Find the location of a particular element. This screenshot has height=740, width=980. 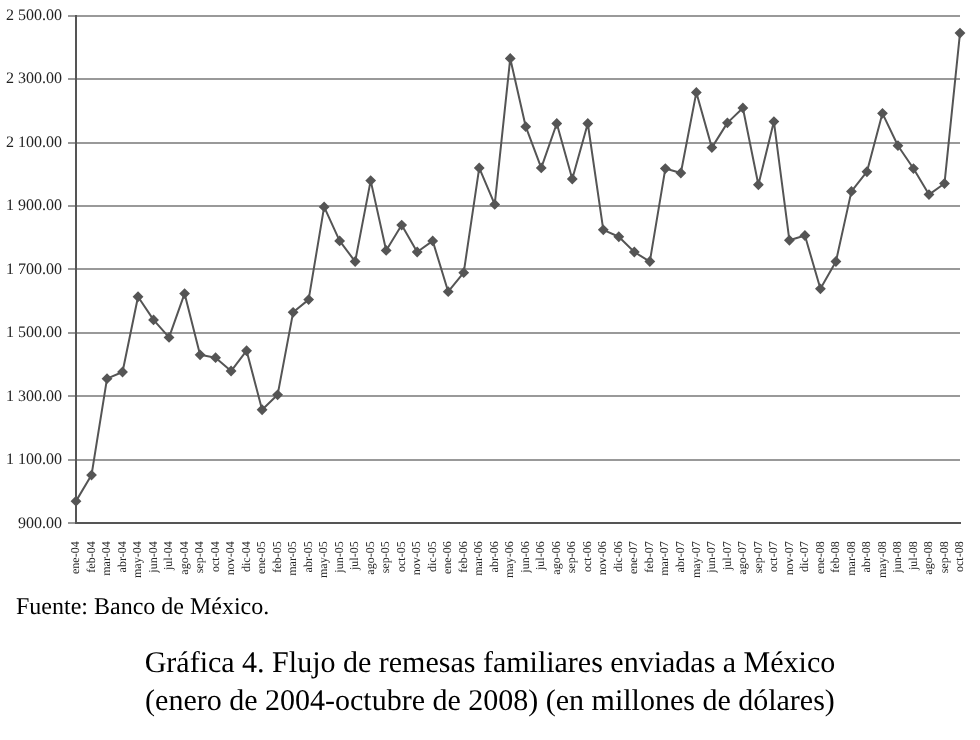

y-tick-label: 2 300.00 is located at coordinates (34, 78).